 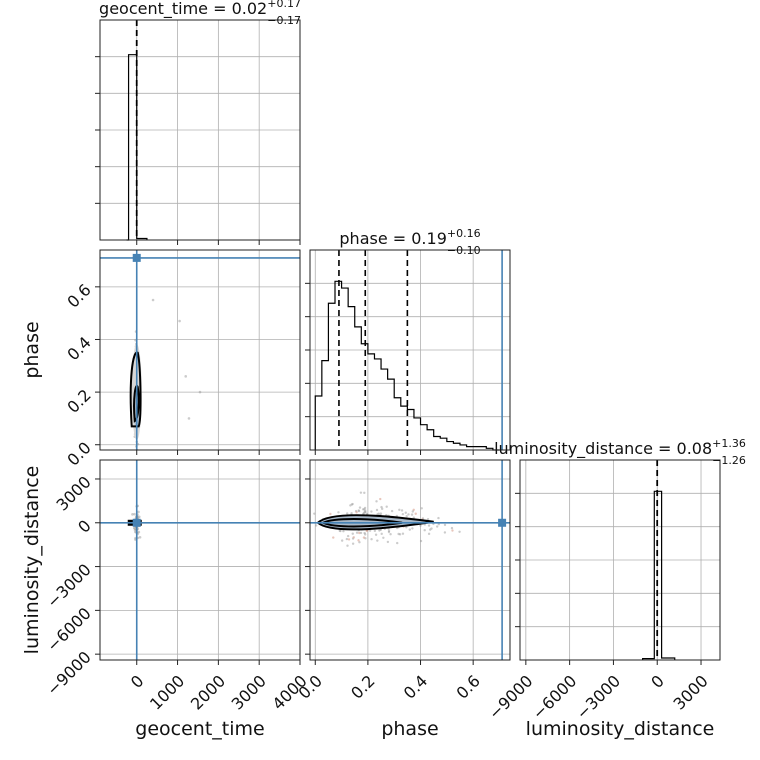 What do you see at coordinates (199, 729) in the screenshot?
I see `x-axis-label-geocent_time: geocent_time` at bounding box center [199, 729].